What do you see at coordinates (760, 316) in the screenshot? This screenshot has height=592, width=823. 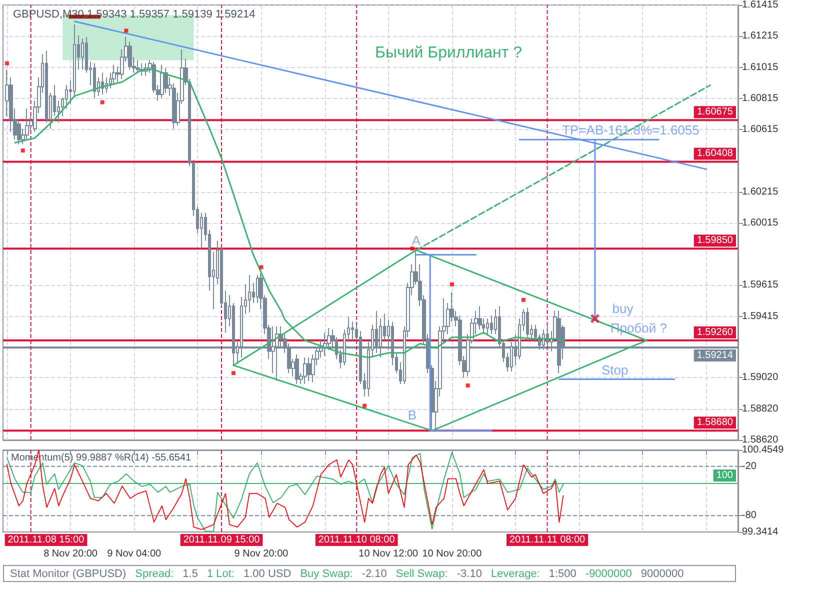 I see `y-tick-label: 1.59415` at bounding box center [760, 316].